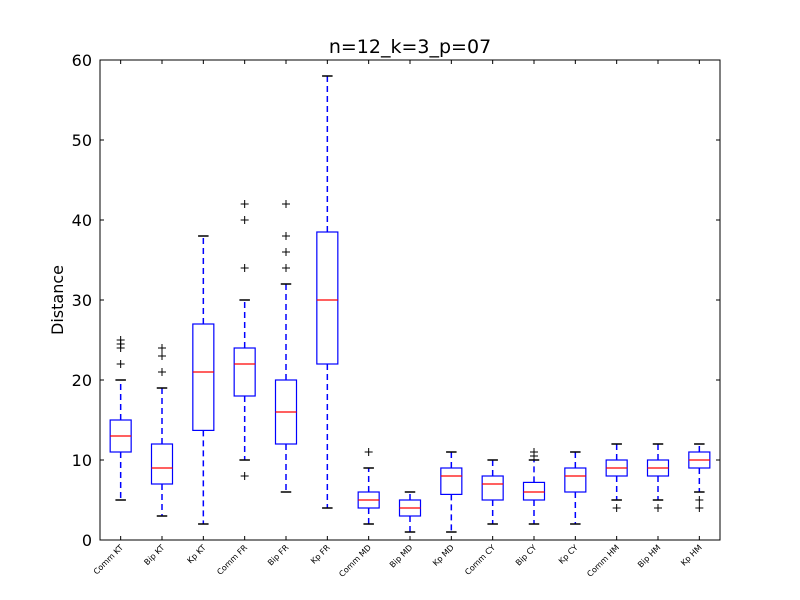 The height and width of the screenshot is (600, 800). Describe the element at coordinates (649, 556) in the screenshot. I see `x-tick-label: Bip HM` at that location.